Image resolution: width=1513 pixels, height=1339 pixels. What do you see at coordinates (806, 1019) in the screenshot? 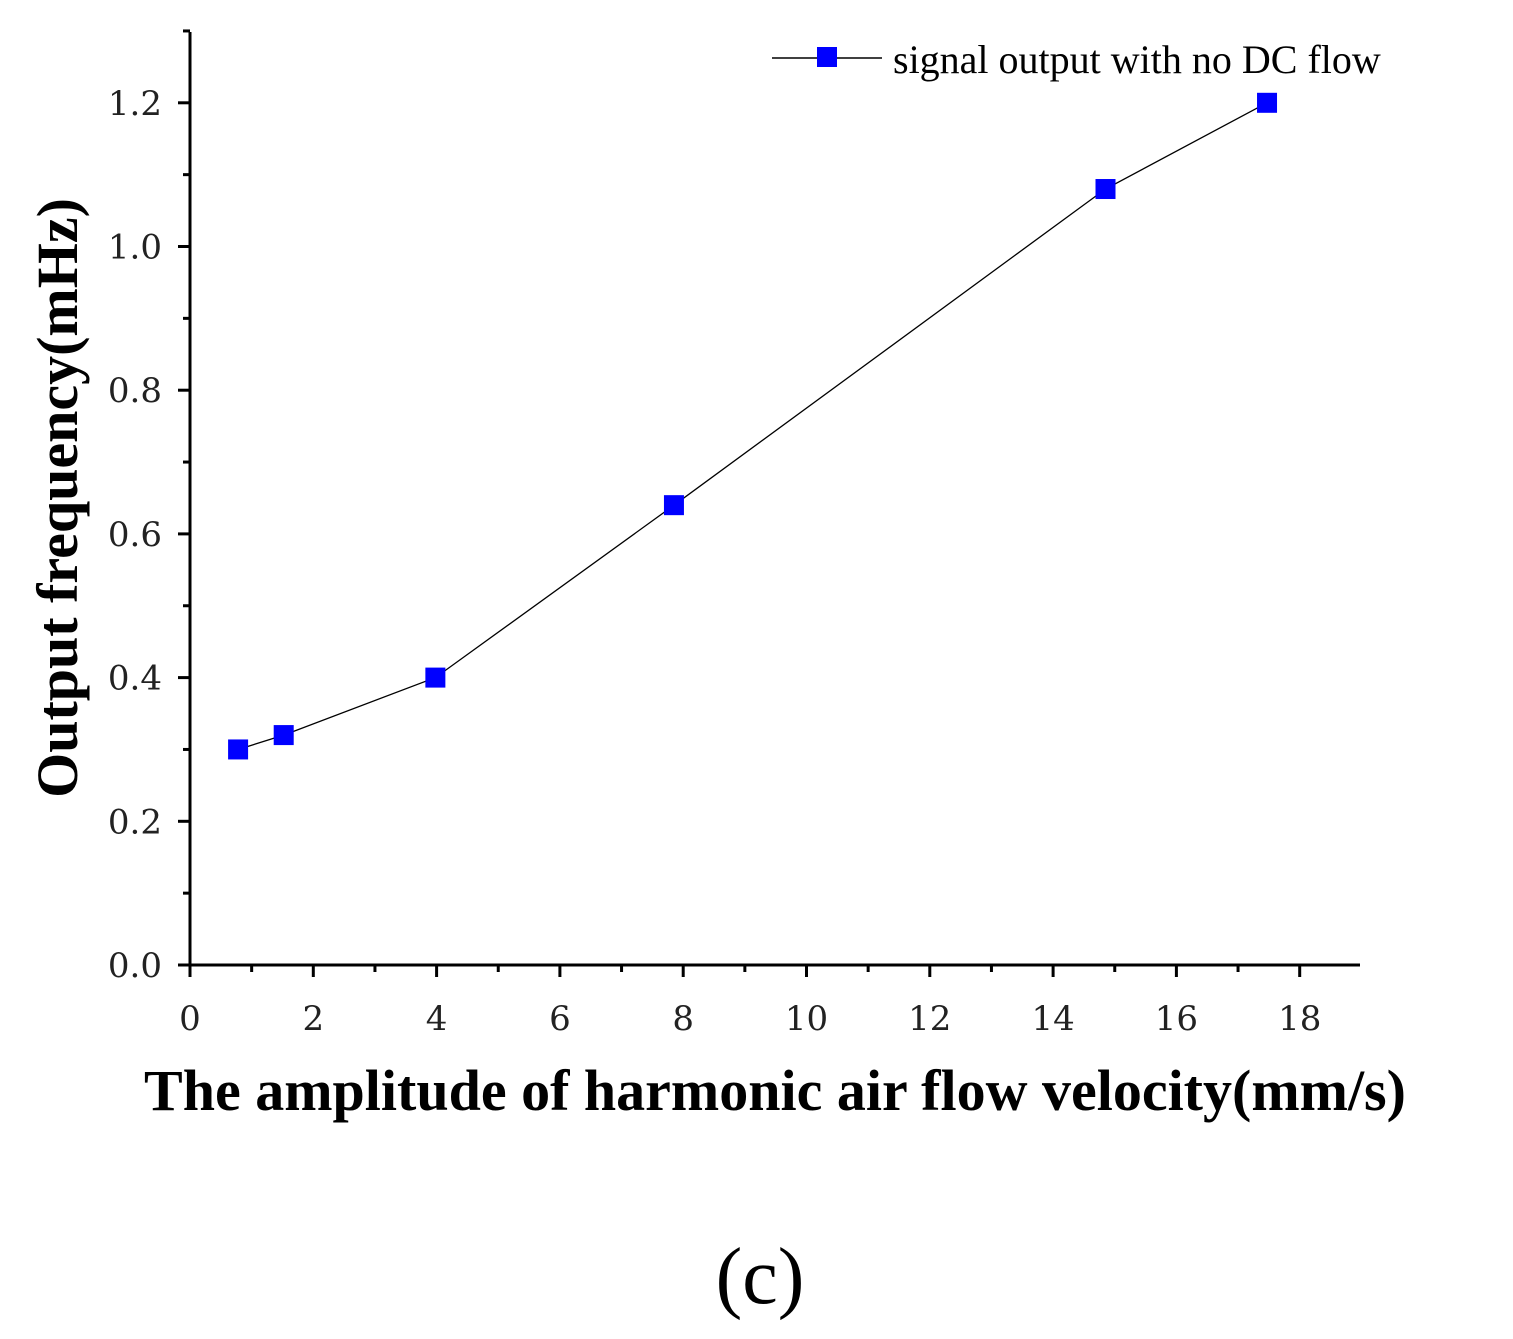
I see `x-tick-label: 10` at bounding box center [806, 1019].